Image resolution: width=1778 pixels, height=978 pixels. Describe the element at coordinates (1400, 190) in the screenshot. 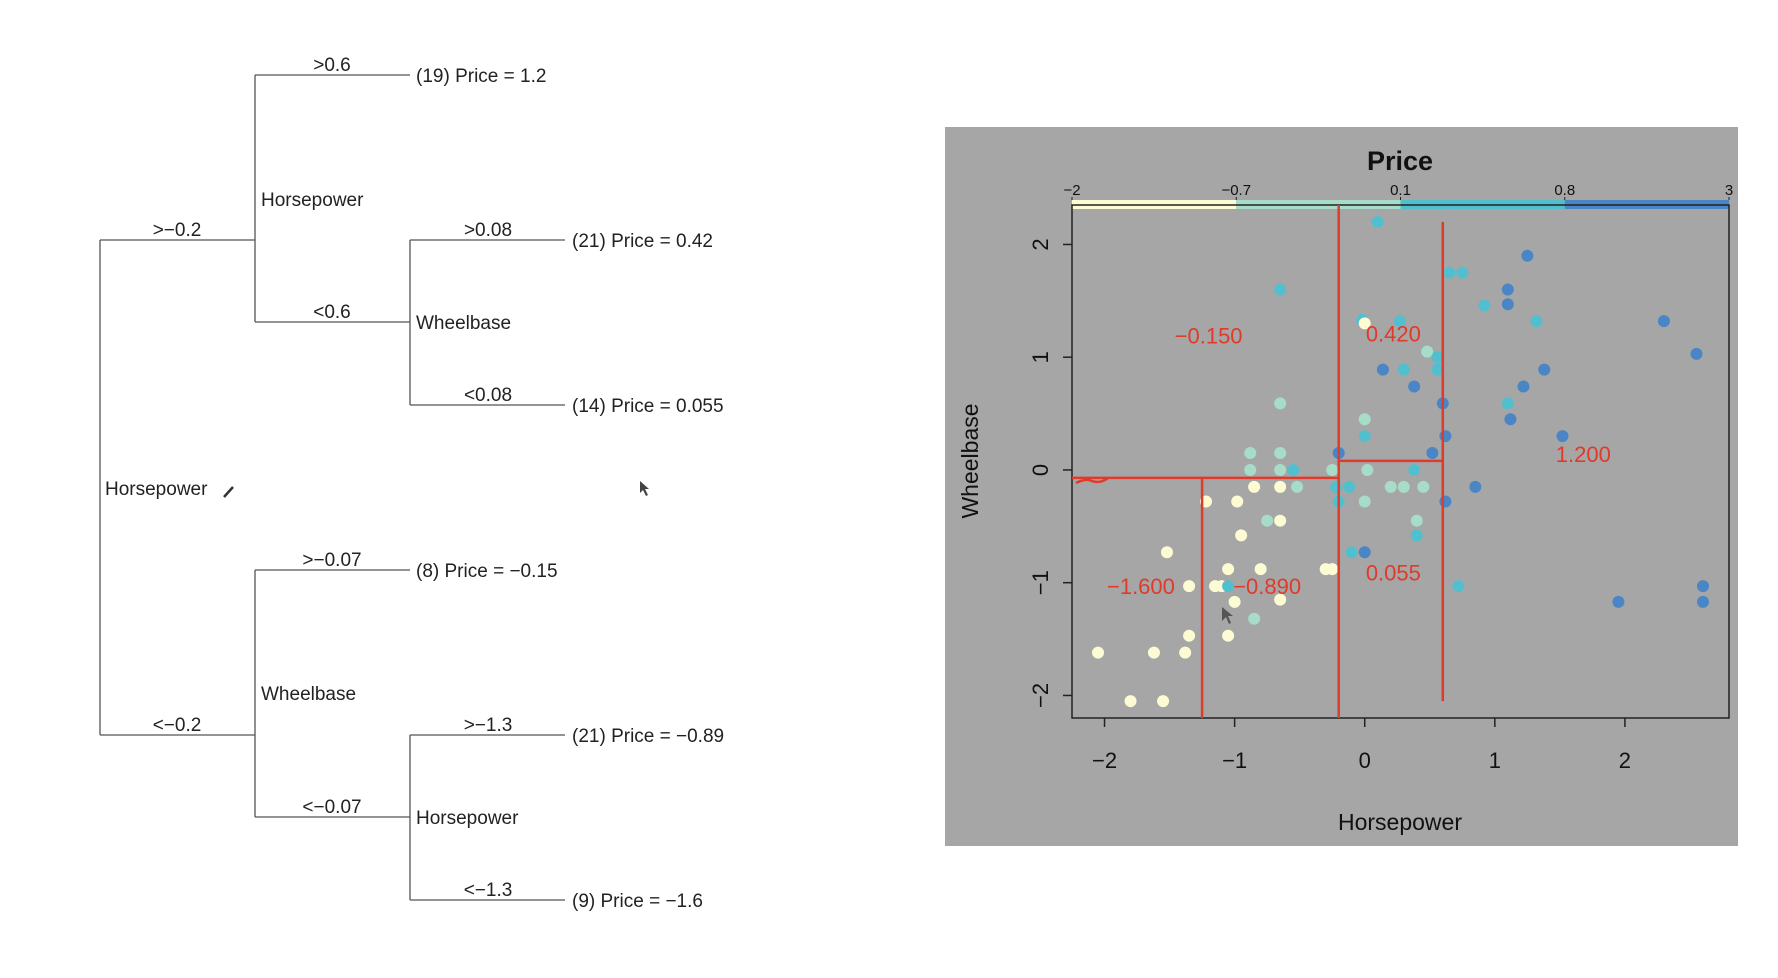

I see `legend-label: 0.1` at that location.